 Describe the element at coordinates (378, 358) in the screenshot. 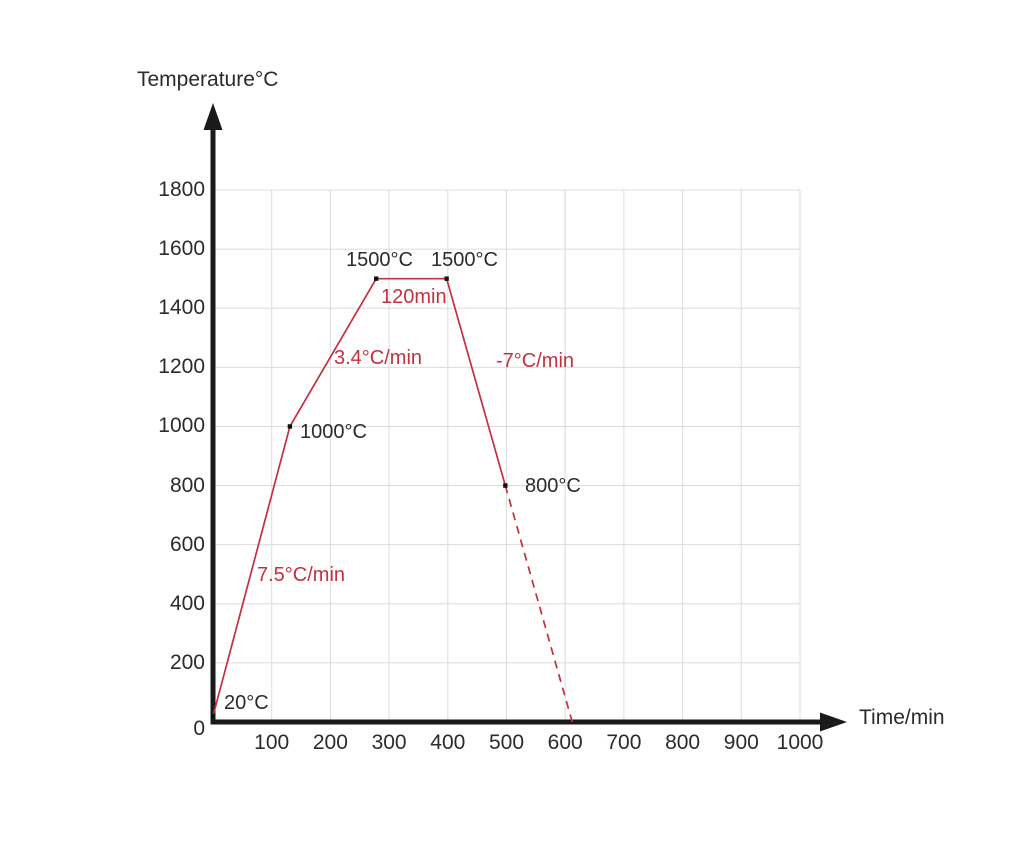

I see `ramp2-rate-label: 3.4°C/min` at that location.